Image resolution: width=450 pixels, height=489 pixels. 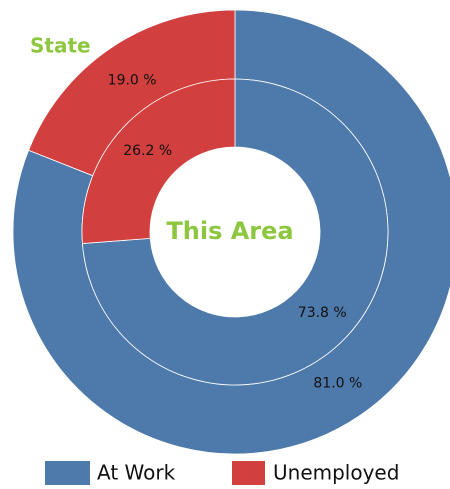 What do you see at coordinates (158, 161) in the screenshot?
I see `donut-slice` at bounding box center [158, 161].